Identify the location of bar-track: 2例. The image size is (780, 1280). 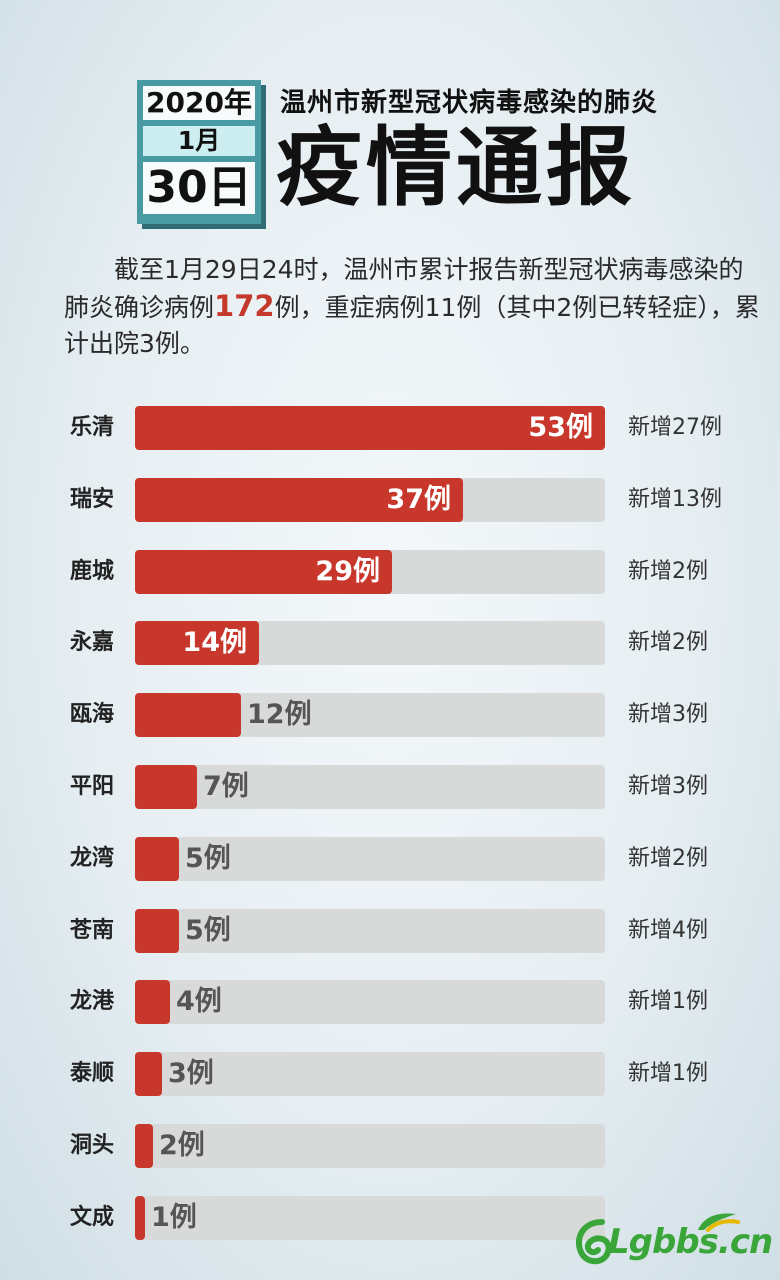
(370, 1146).